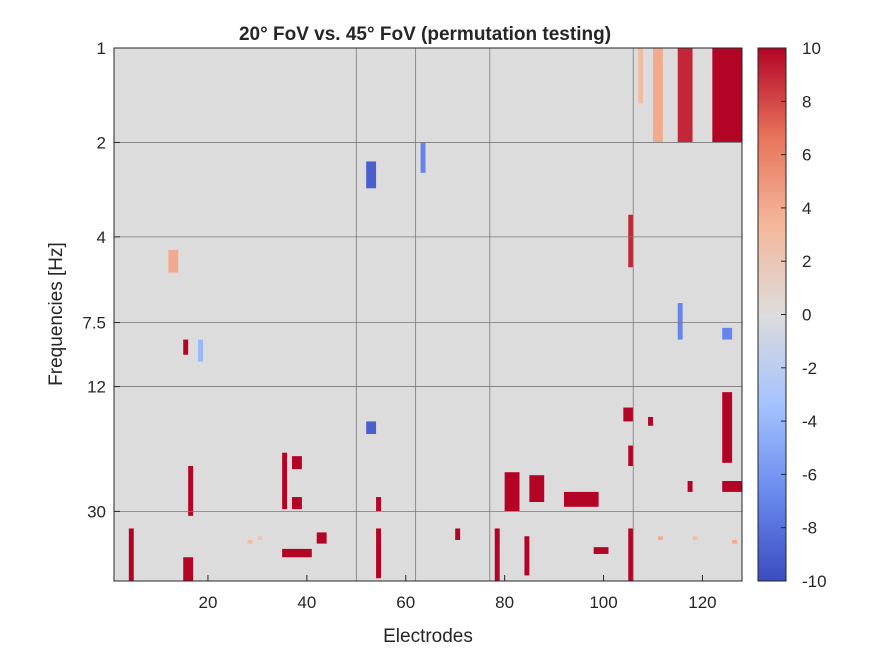 The width and height of the screenshot is (875, 656). Describe the element at coordinates (428, 636) in the screenshot. I see `x-axis-label: Electrodes` at that location.